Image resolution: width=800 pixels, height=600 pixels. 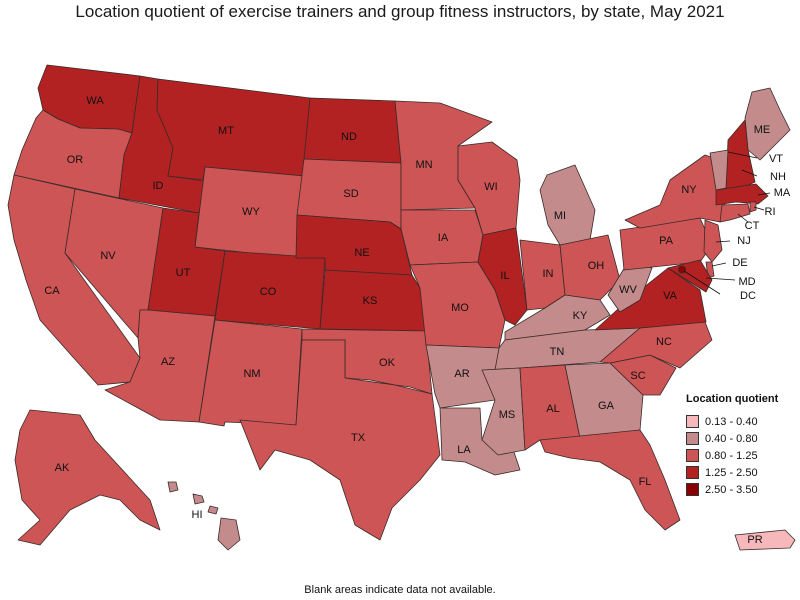 I want to click on state-label-ks: KS, so click(x=370, y=301).